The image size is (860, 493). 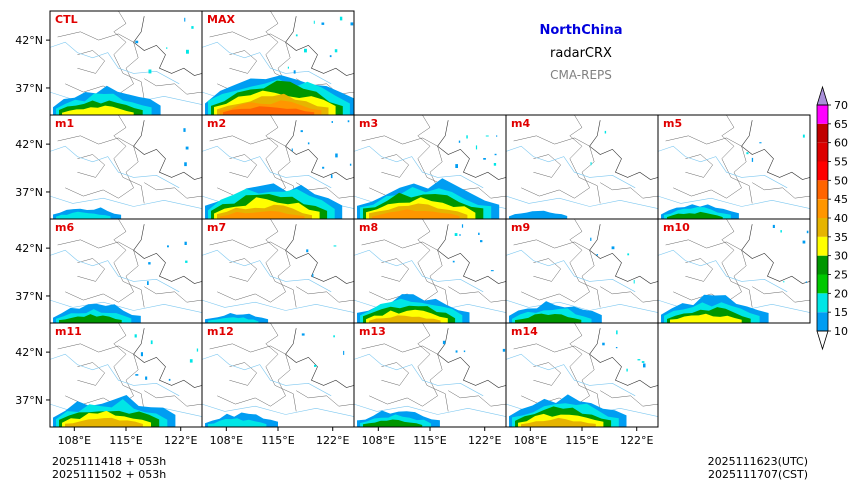 What do you see at coordinates (758, 474) in the screenshot?
I see `valid-time-cst: 2025111707(CST)` at bounding box center [758, 474].